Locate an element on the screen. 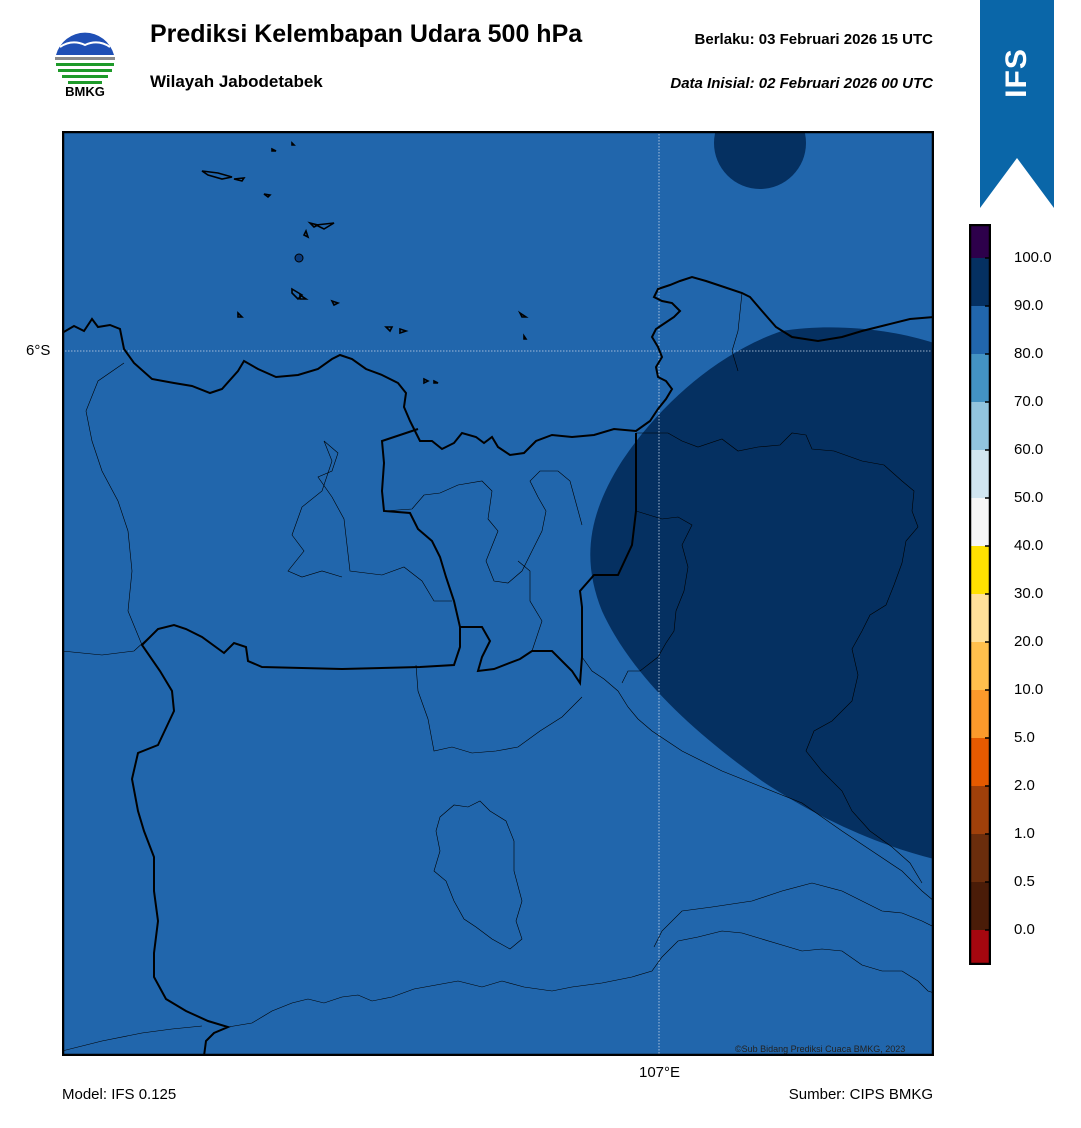  valid-time: Berlaku: 03 Februari 2026 15 UTC is located at coordinates (813, 39).